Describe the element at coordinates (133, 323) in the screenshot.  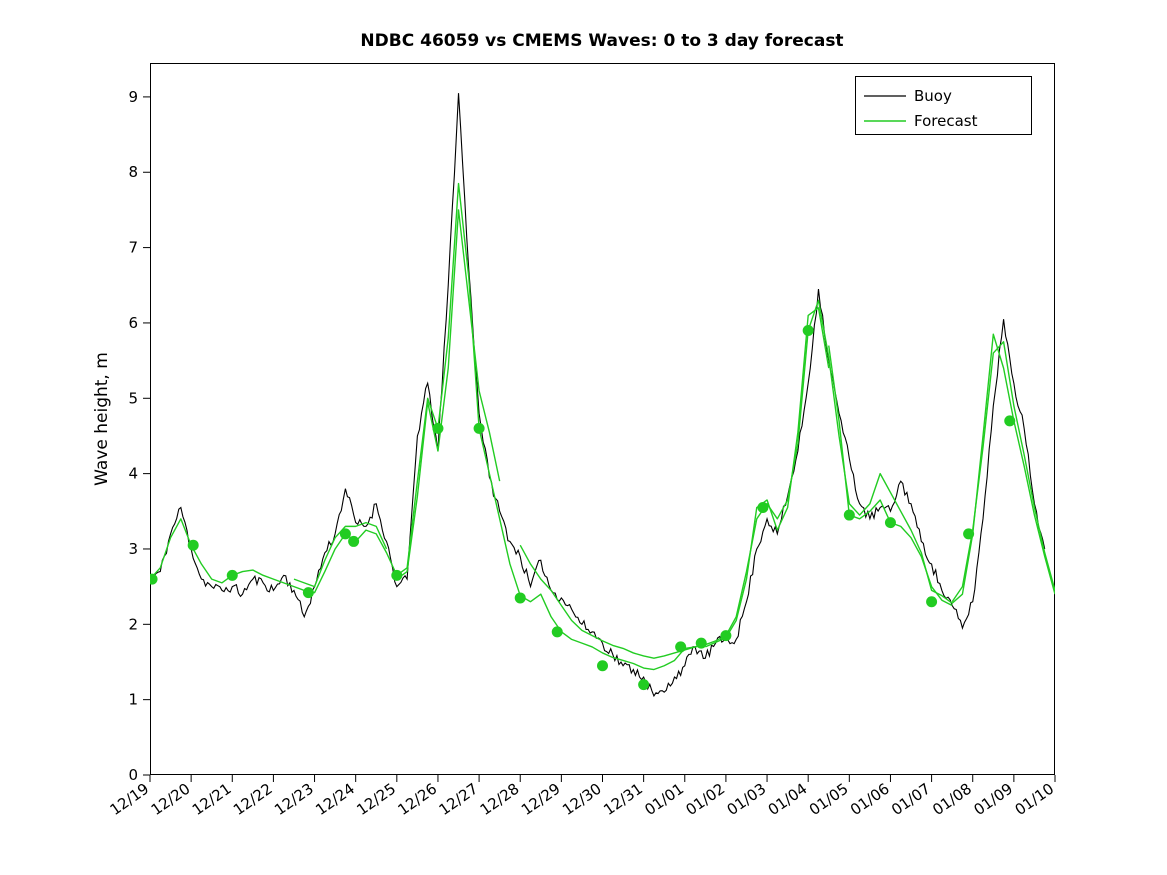
I see `y-tick-label: 6` at that location.